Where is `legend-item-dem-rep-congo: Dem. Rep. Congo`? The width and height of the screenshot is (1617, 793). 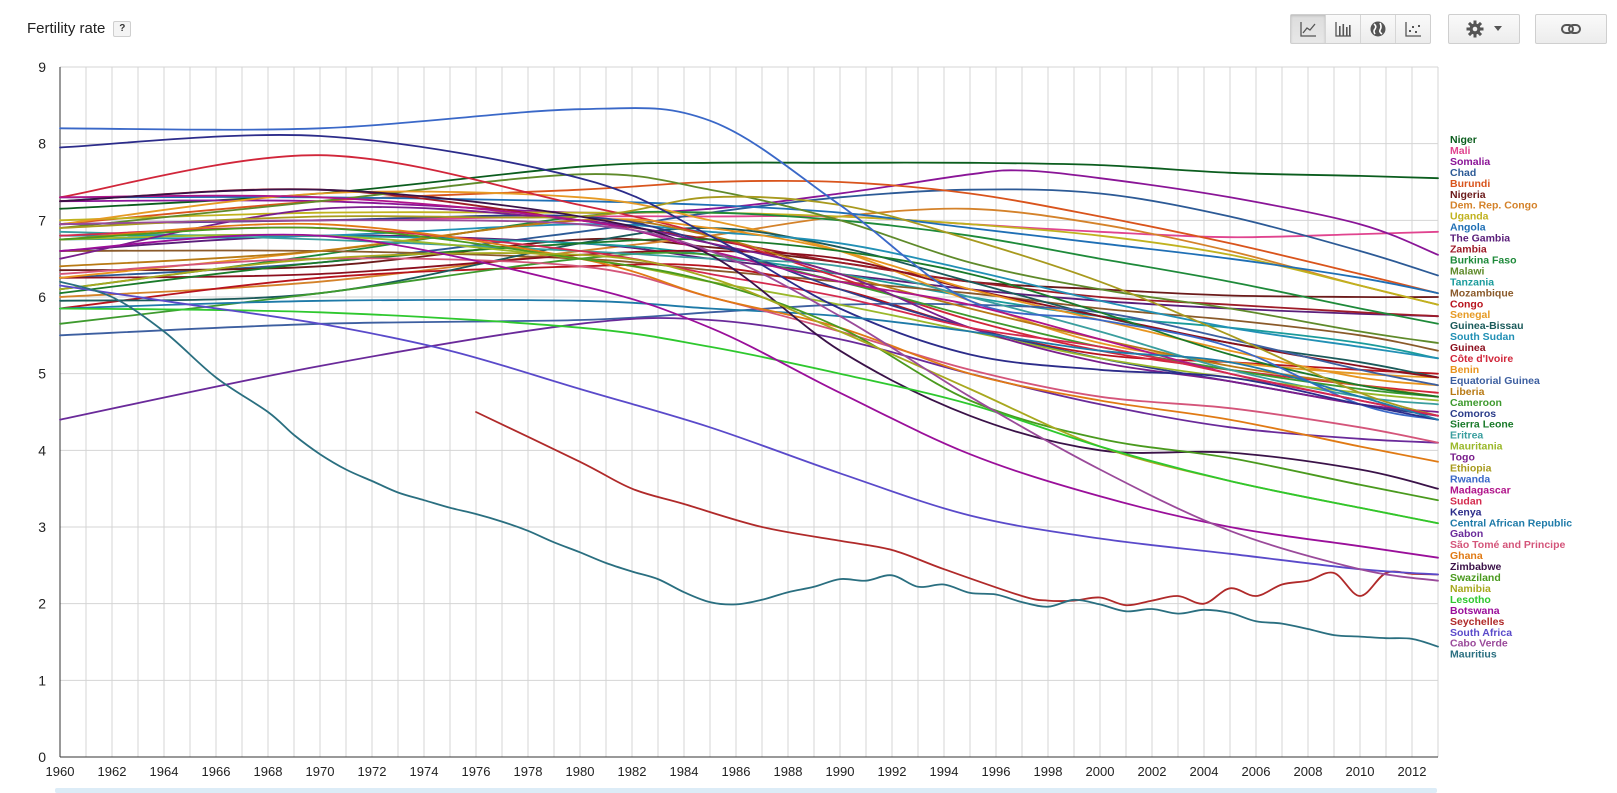 legend-item-dem-rep-congo: Dem. Rep. Congo is located at coordinates (1494, 206).